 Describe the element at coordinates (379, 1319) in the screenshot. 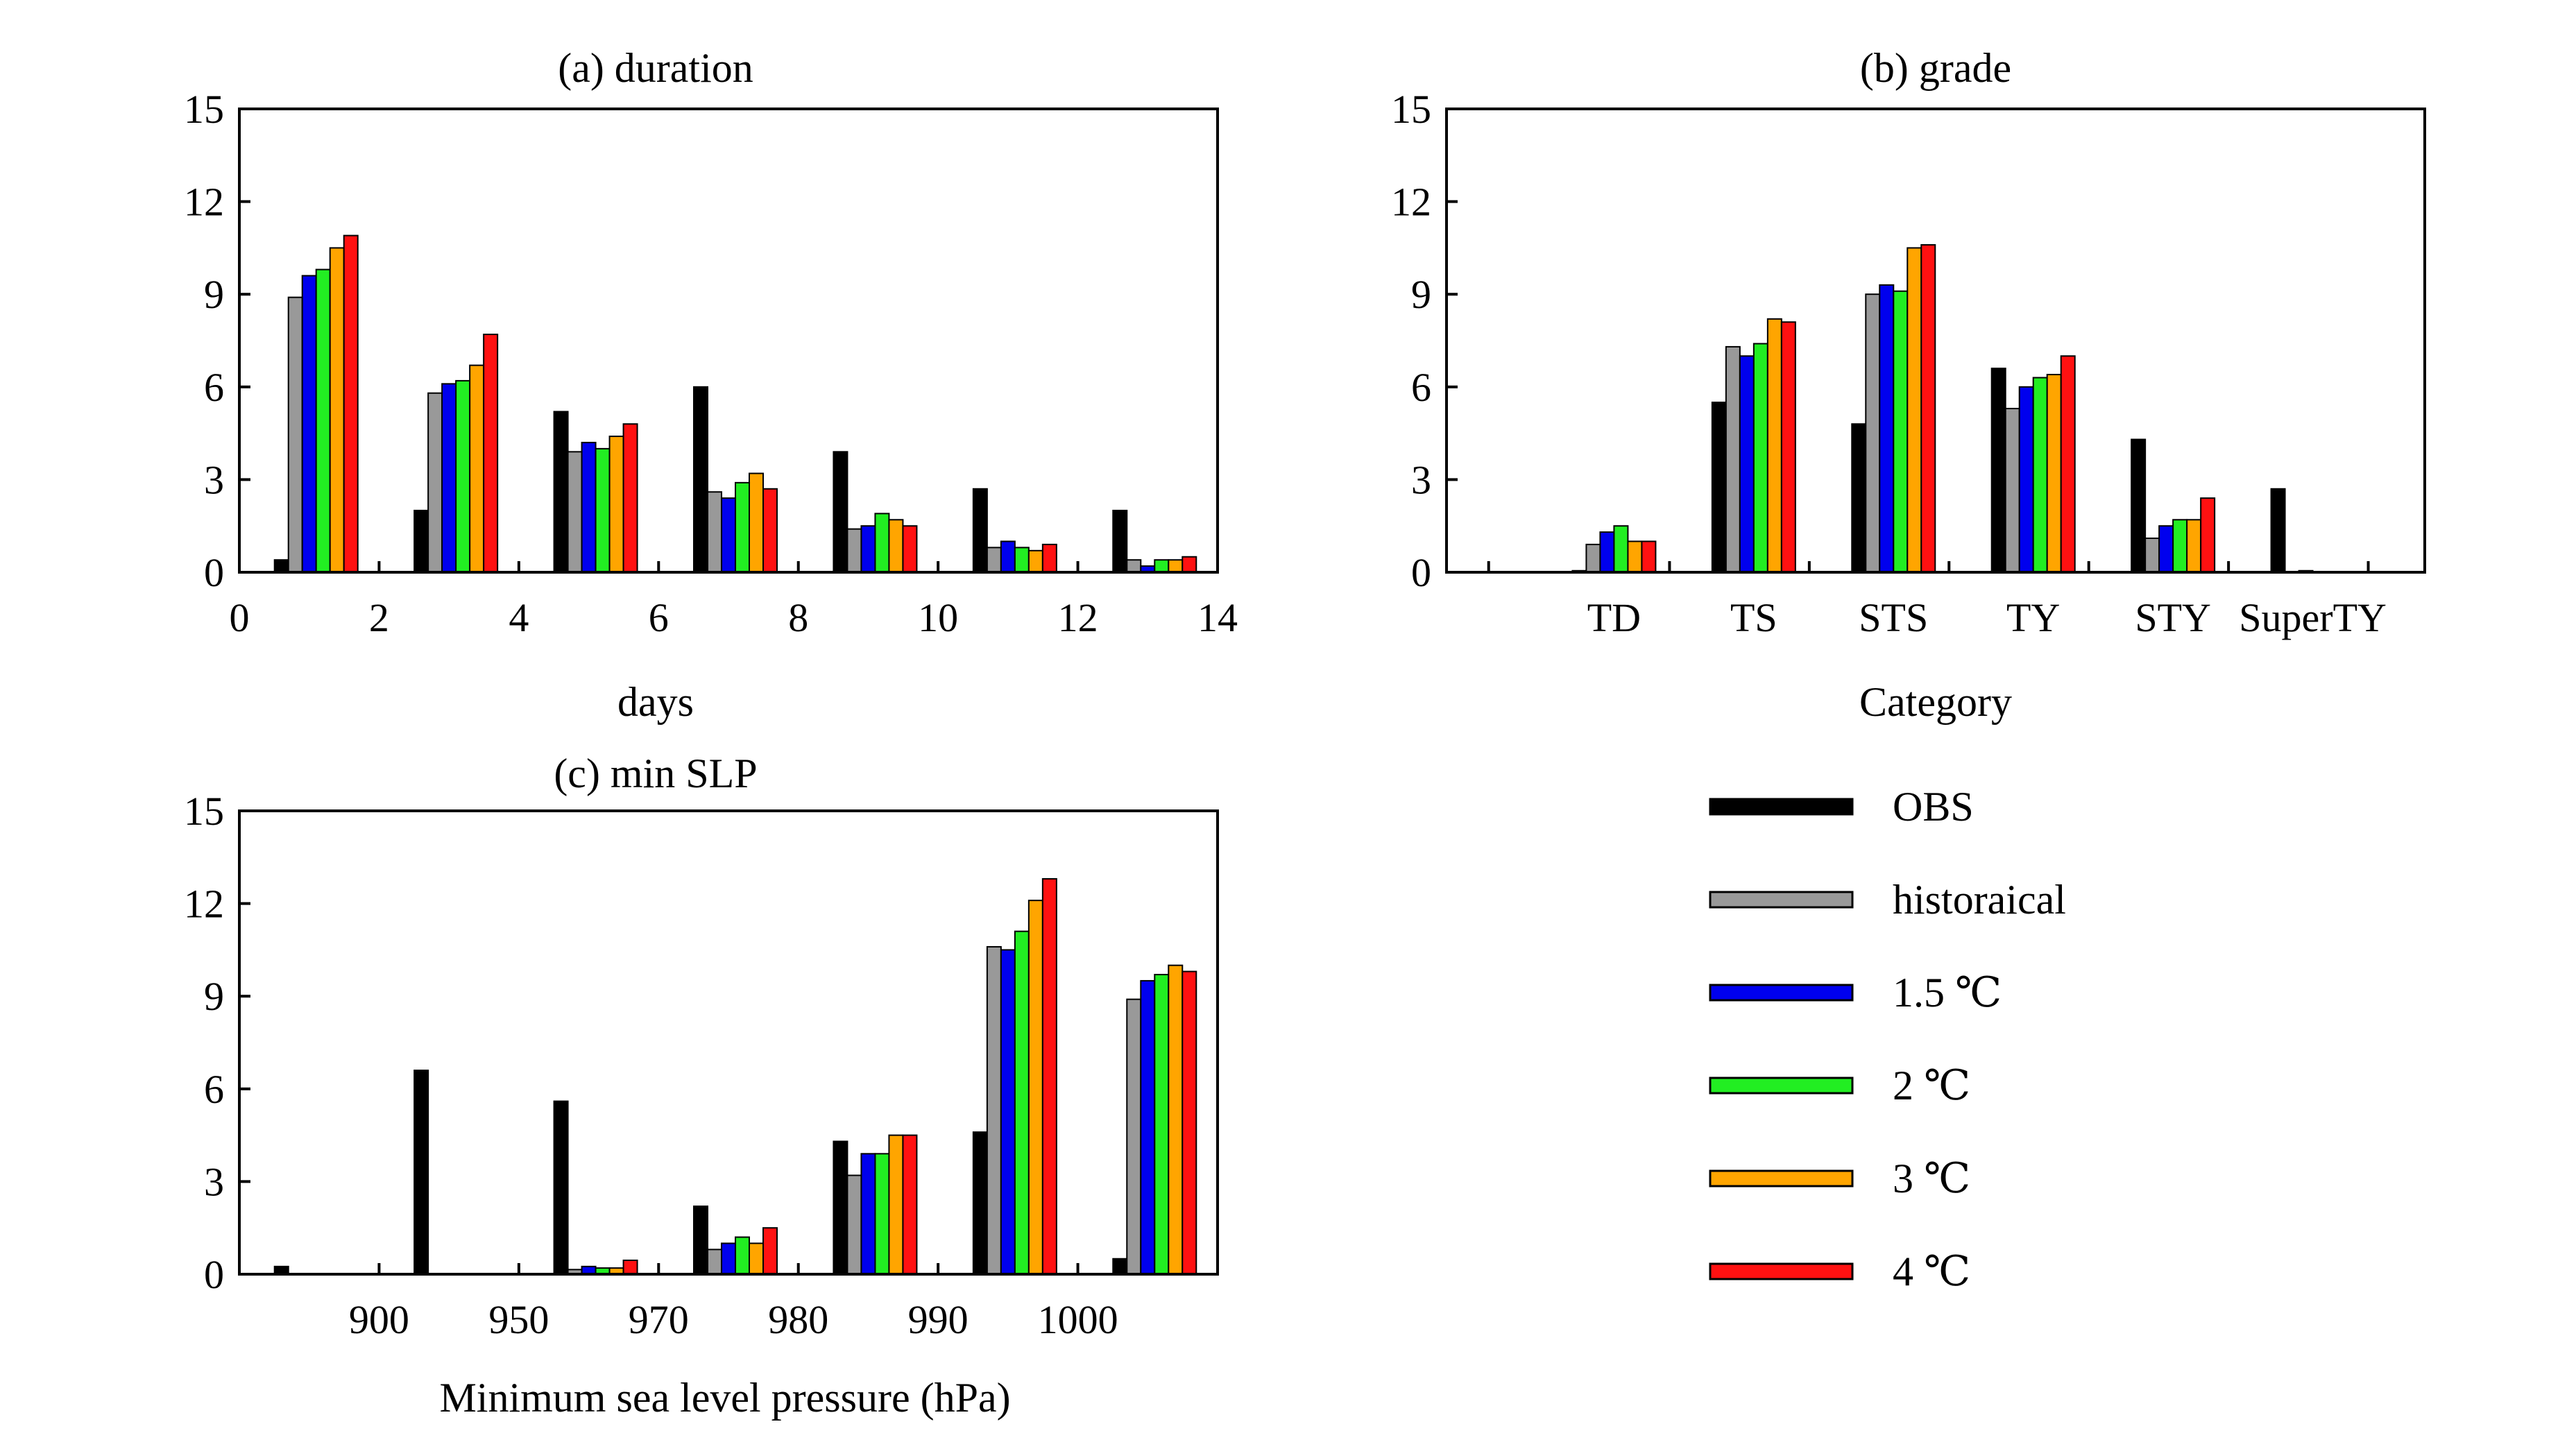

I see `x-tick-label: 900` at that location.